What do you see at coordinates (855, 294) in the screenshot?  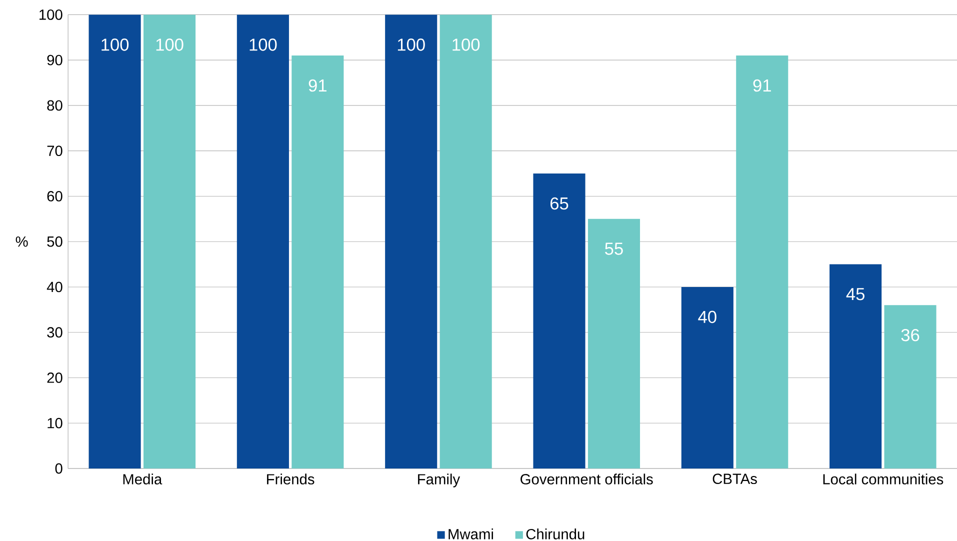 I see `data-label: 45` at bounding box center [855, 294].